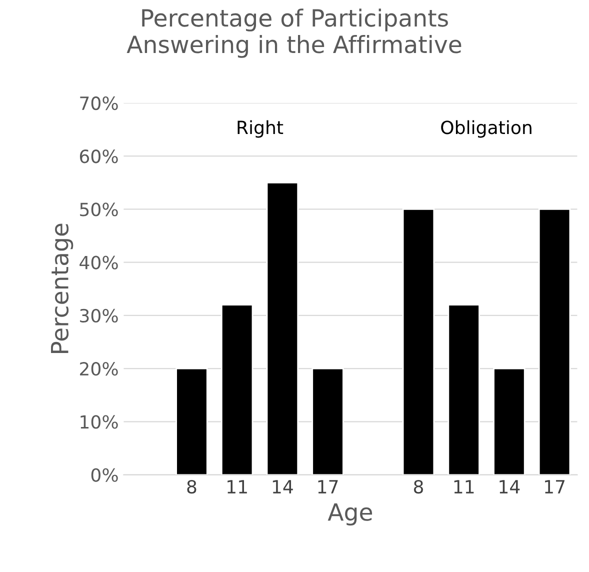 This screenshot has width=589, height=572. What do you see at coordinates (104, 475) in the screenshot?
I see `y-tick-label: 0%` at bounding box center [104, 475].